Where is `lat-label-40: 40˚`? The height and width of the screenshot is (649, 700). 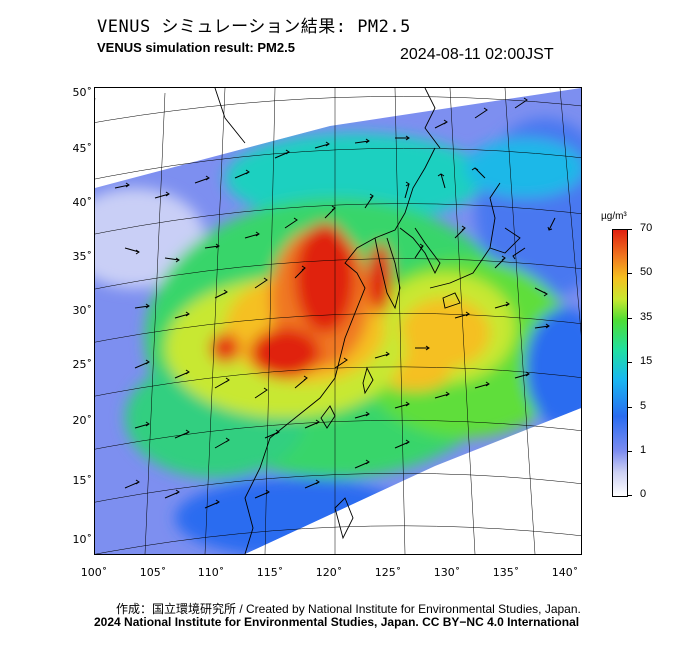
lat-label-40: 40˚ is located at coordinates (82, 202).